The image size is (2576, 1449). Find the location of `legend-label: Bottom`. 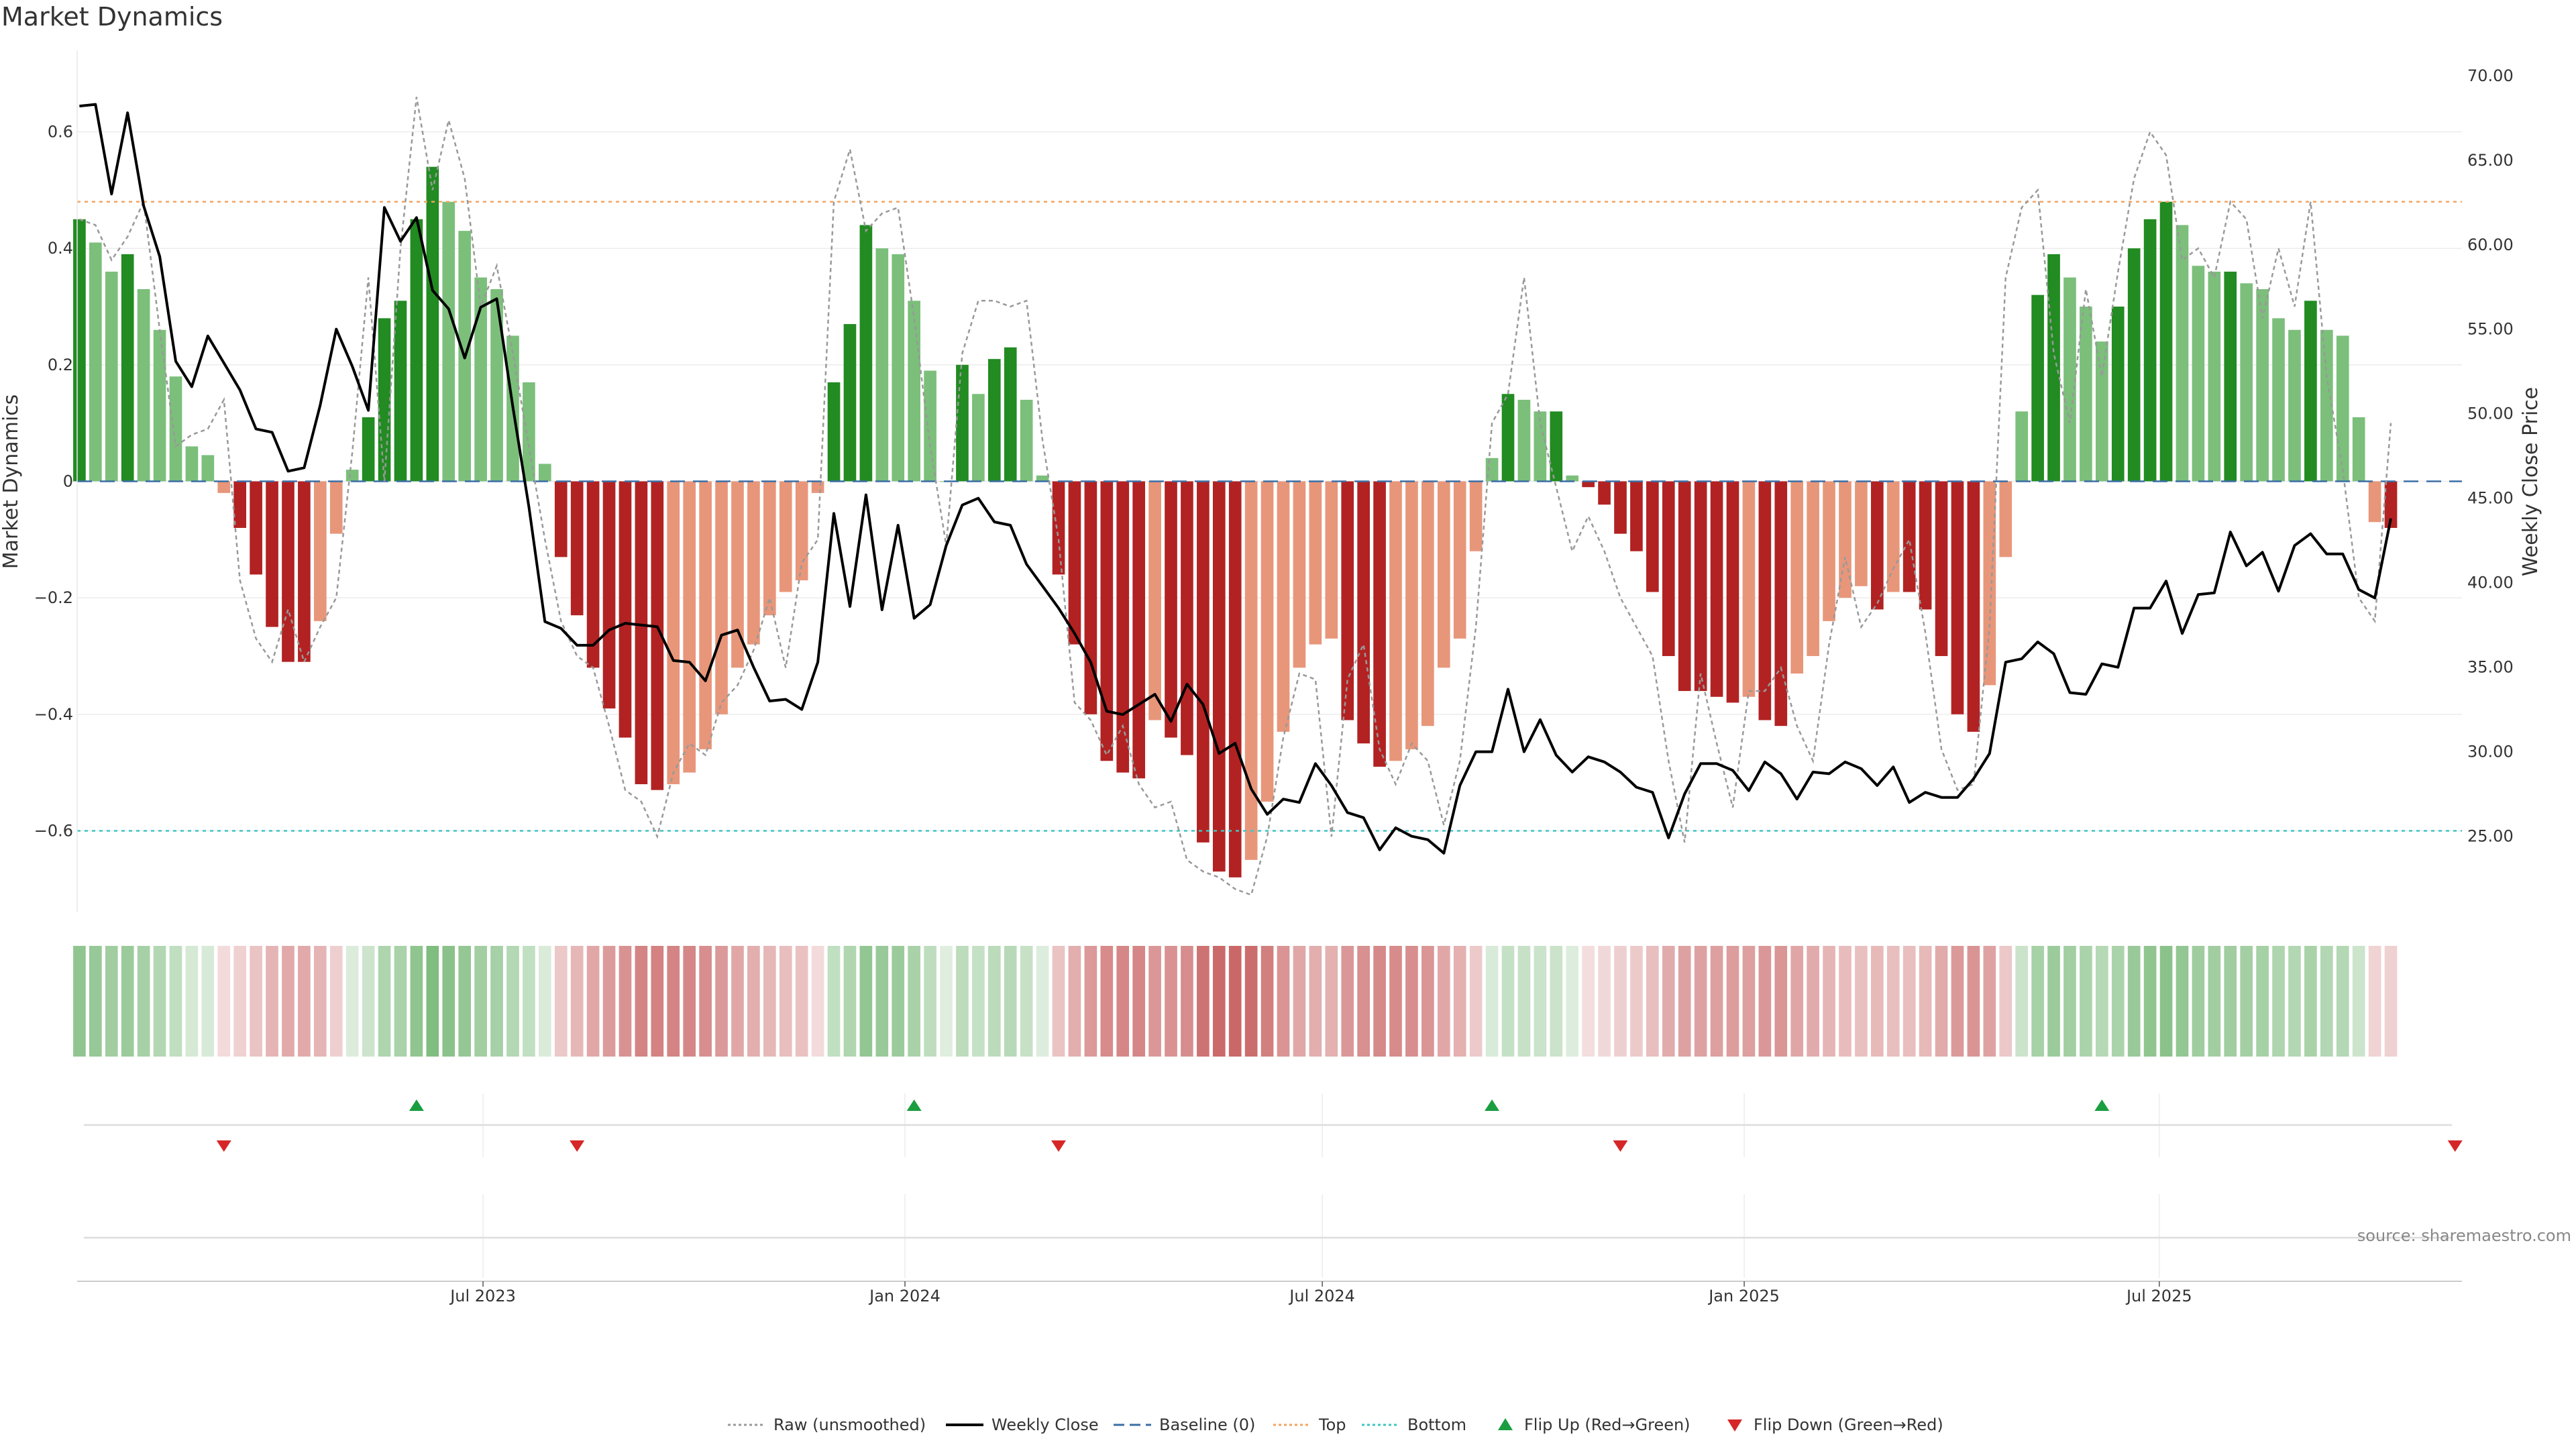

legend-label: Bottom is located at coordinates (1436, 1424).